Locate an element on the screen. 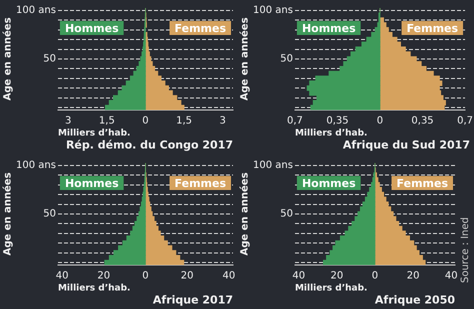 The image size is (474, 309). text: Rép. démo. du Congo 2017 is located at coordinates (149, 145).